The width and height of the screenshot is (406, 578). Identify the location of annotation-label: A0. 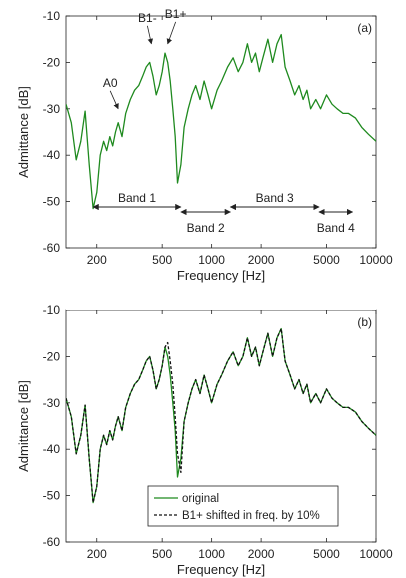
(110, 83).